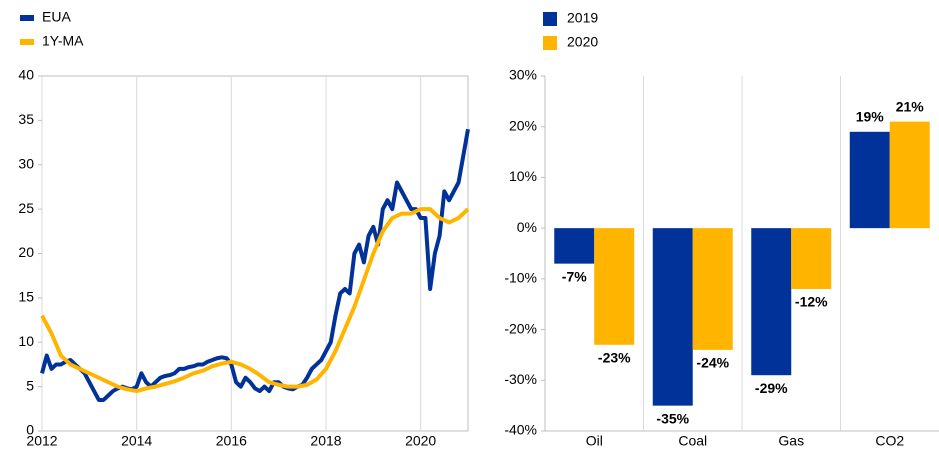 The width and height of the screenshot is (939, 450). I want to click on x-tick-label: 2012, so click(41, 441).